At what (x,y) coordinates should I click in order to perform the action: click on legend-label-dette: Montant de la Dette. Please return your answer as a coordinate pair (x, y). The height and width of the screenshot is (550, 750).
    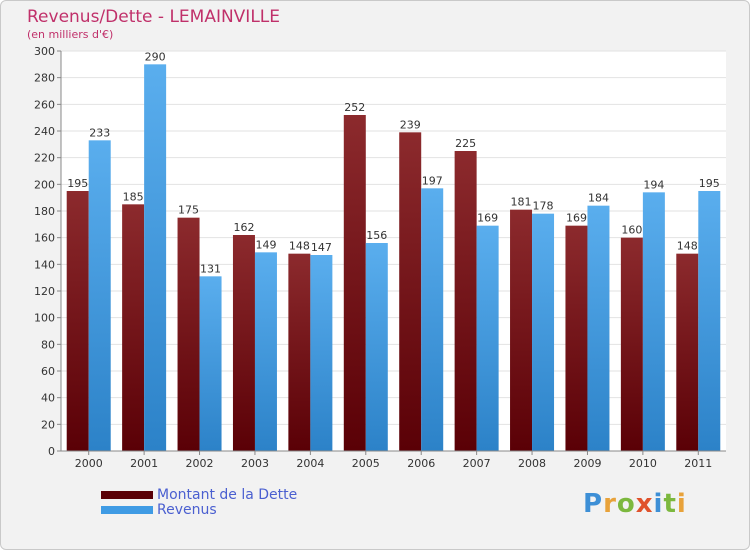
    Looking at the image, I should click on (227, 494).